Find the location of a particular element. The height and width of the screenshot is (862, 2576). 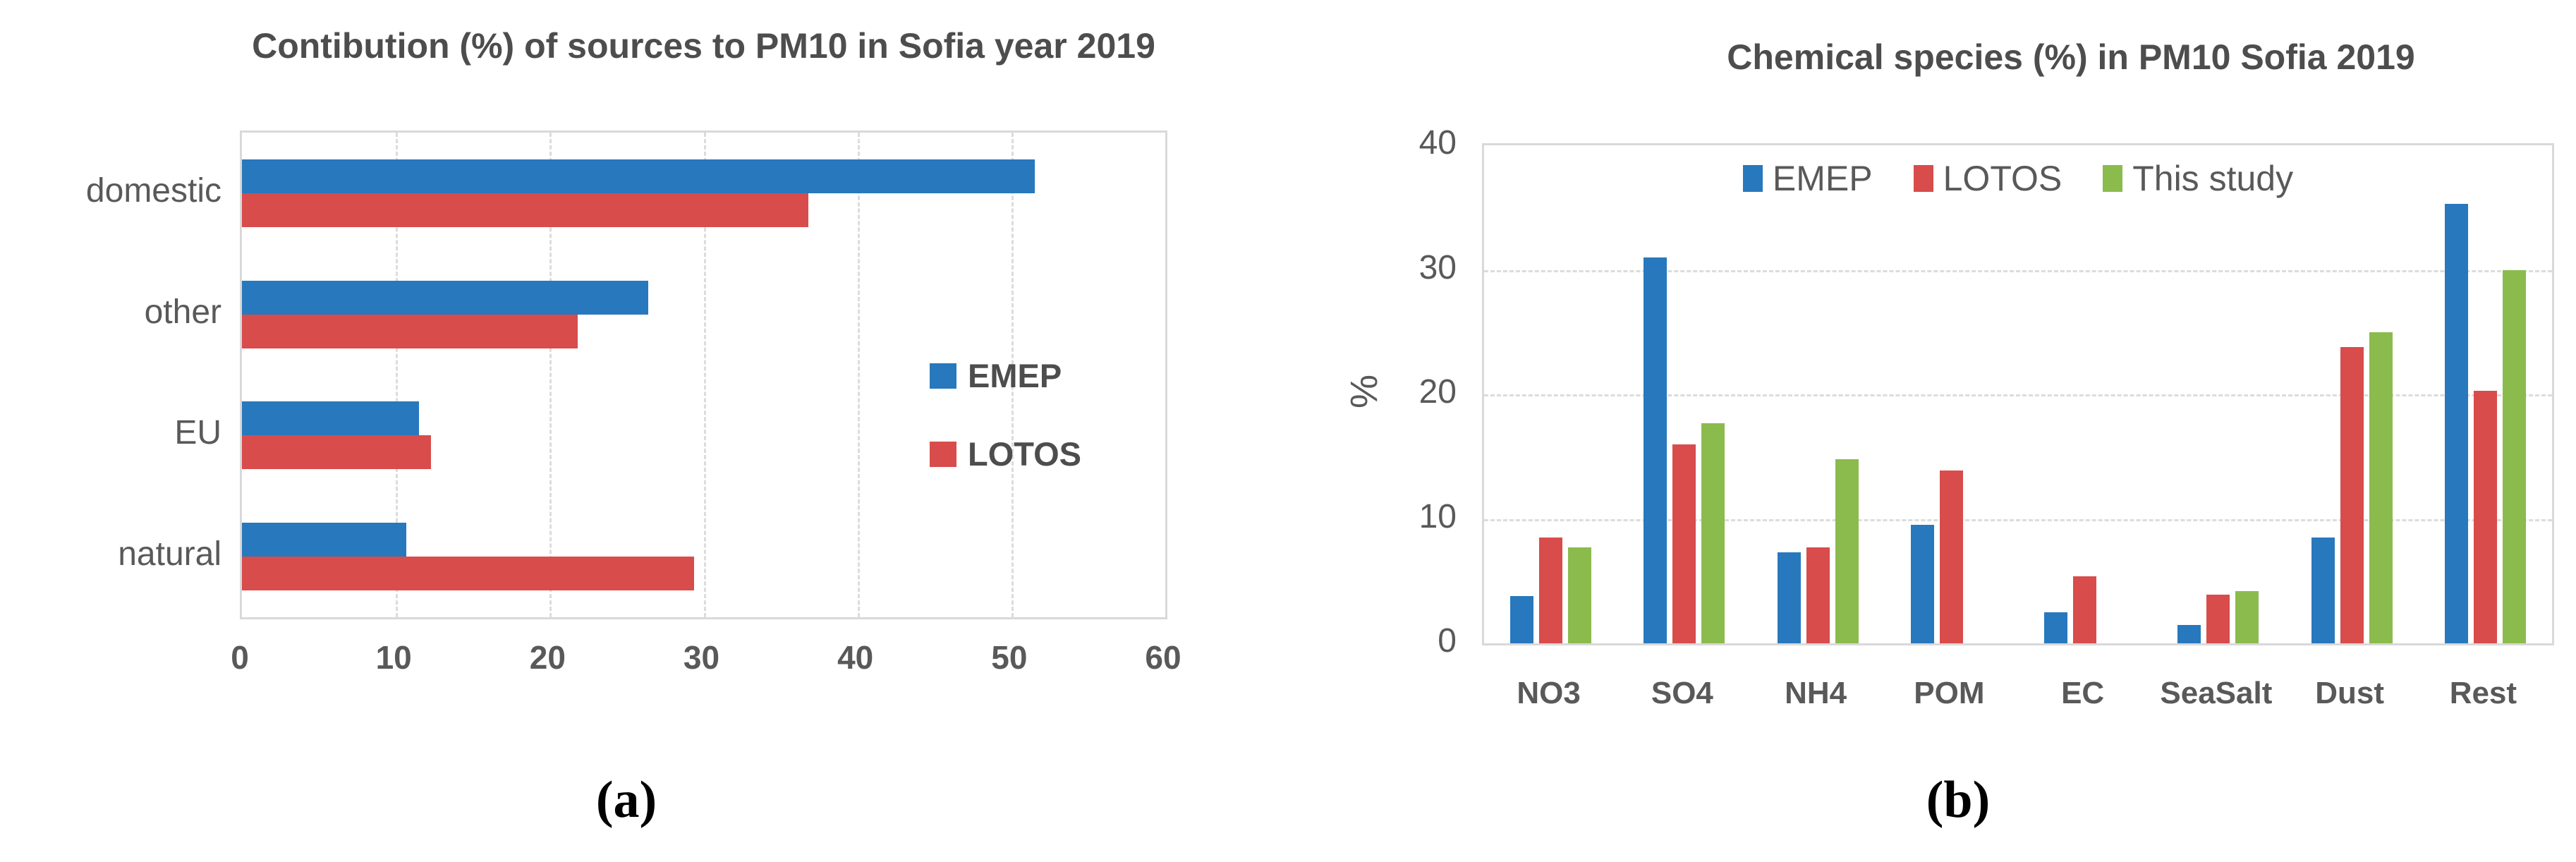

bar-lotos-SO4 is located at coordinates (1684, 543).